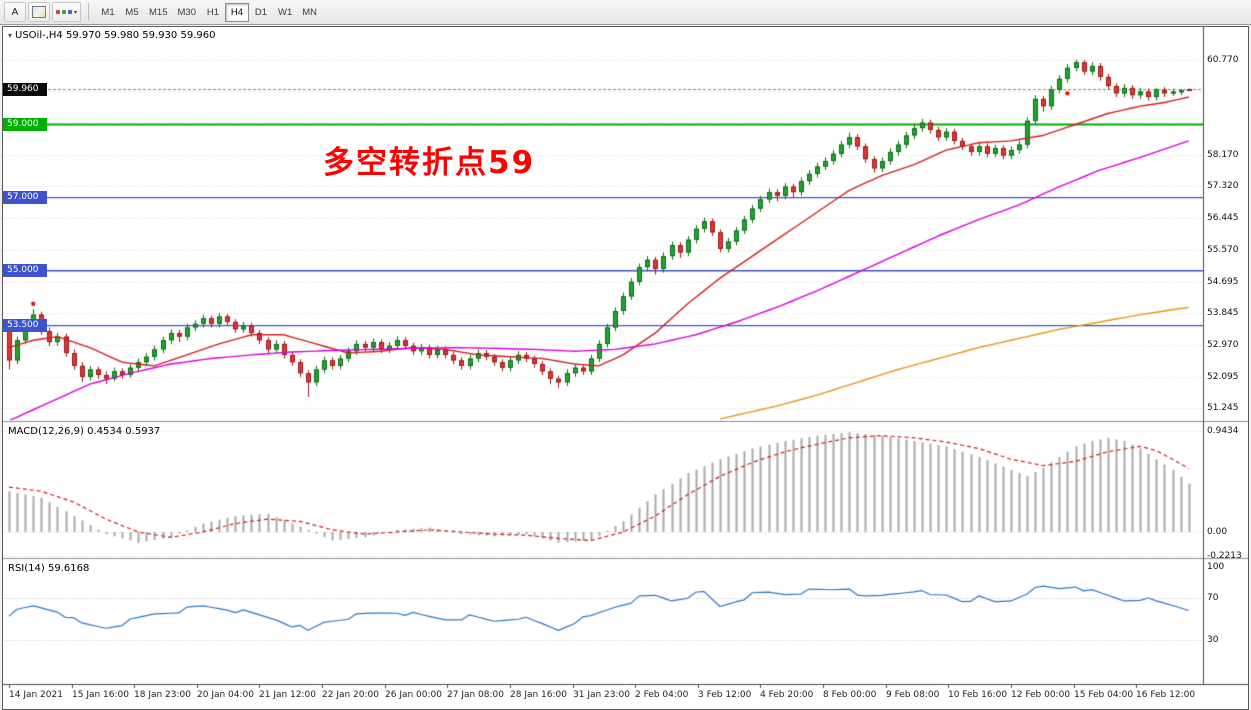 Image resolution: width=1251 pixels, height=710 pixels. What do you see at coordinates (49, 568) in the screenshot?
I see `rsi-pane-title: RSI(14) 59.6168` at bounding box center [49, 568].